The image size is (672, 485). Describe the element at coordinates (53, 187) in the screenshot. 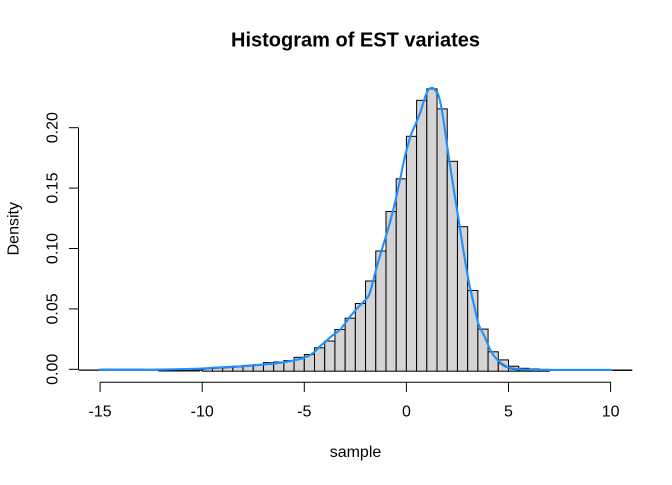

I see `svg-text: 0.15` at that location.